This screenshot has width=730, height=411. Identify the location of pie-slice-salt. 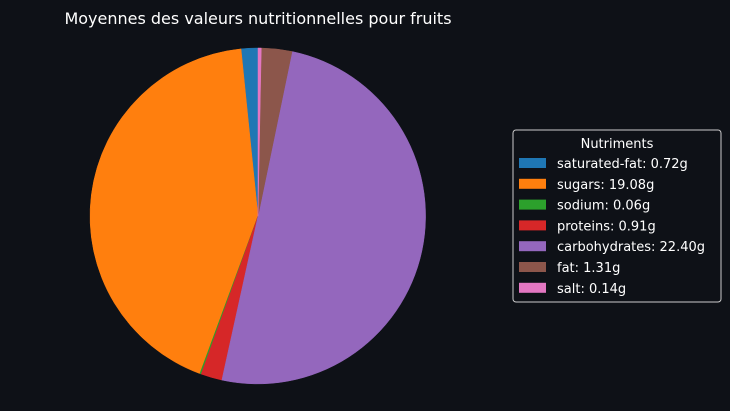
(259, 132).